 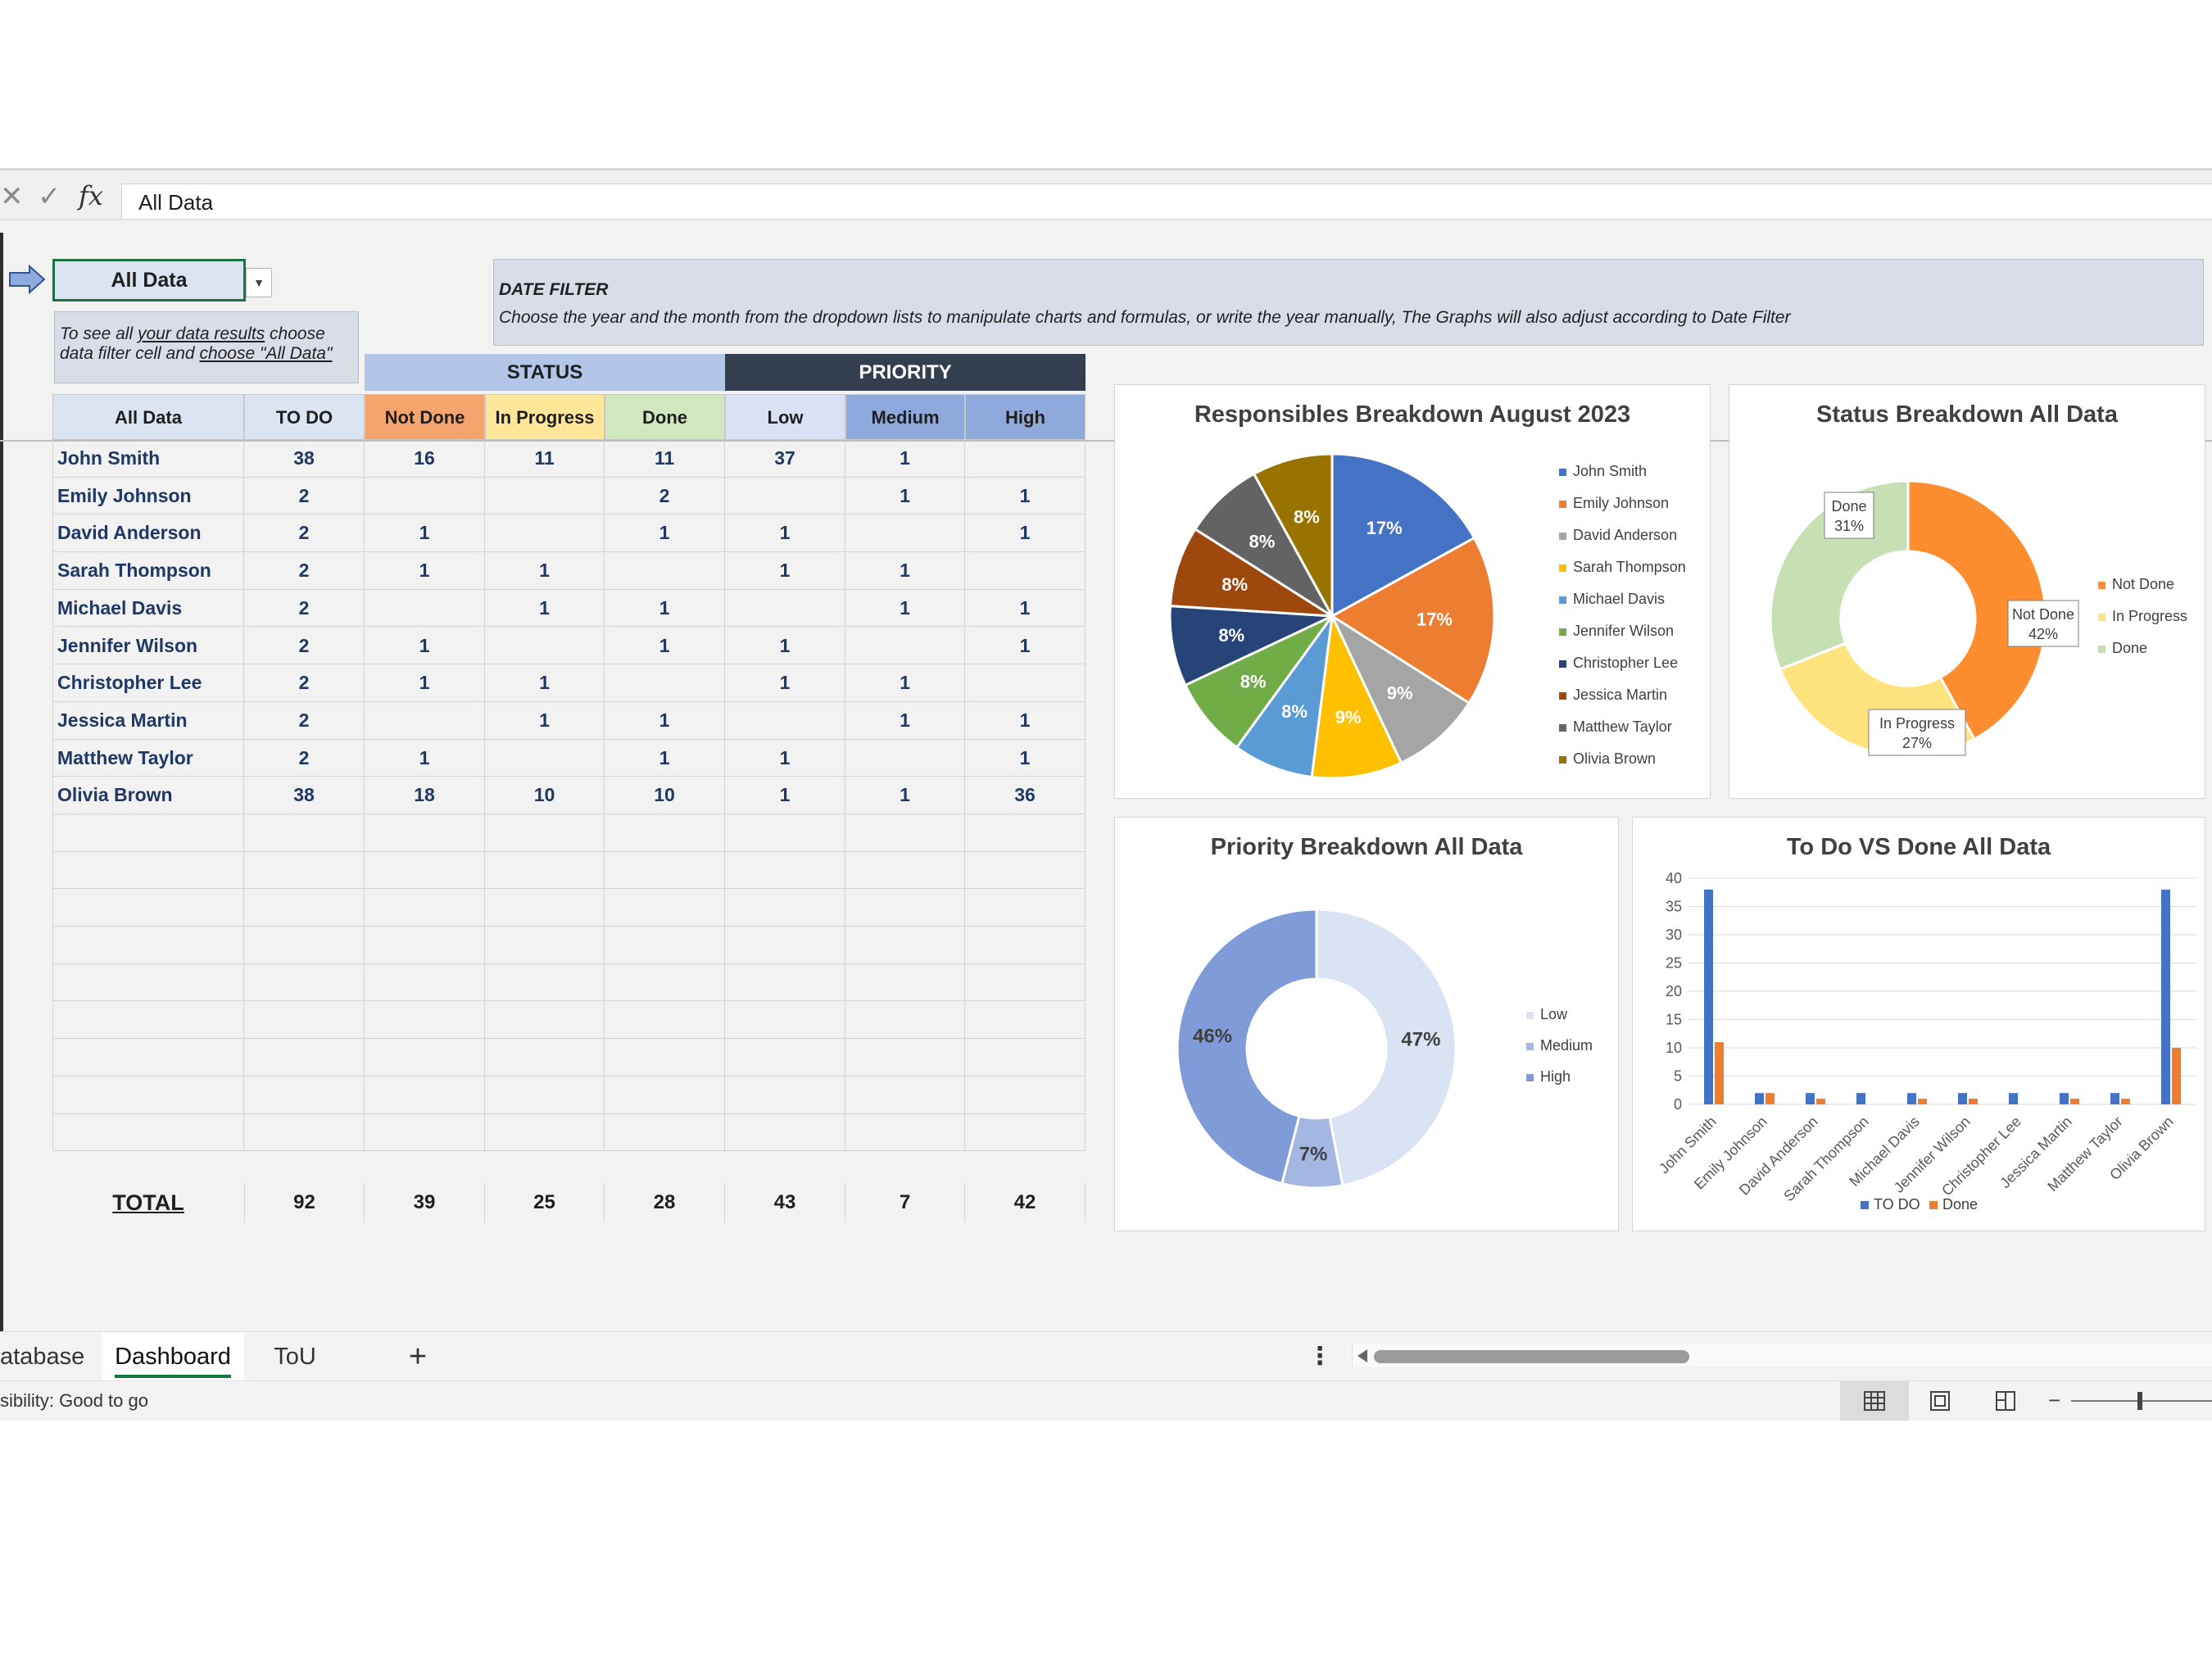 I want to click on total-cell: 42, so click(x=1025, y=1202).